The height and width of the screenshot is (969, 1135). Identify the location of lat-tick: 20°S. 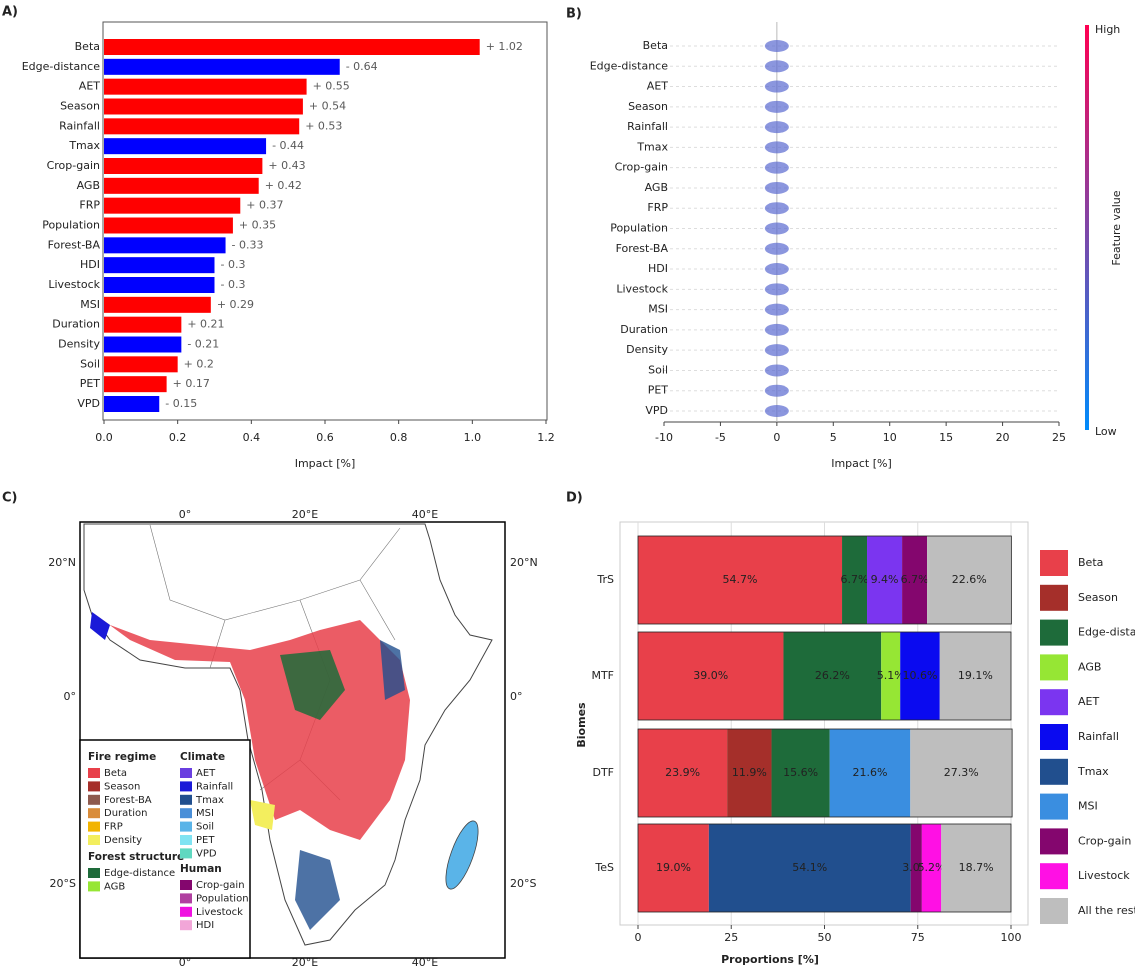
(523, 883).